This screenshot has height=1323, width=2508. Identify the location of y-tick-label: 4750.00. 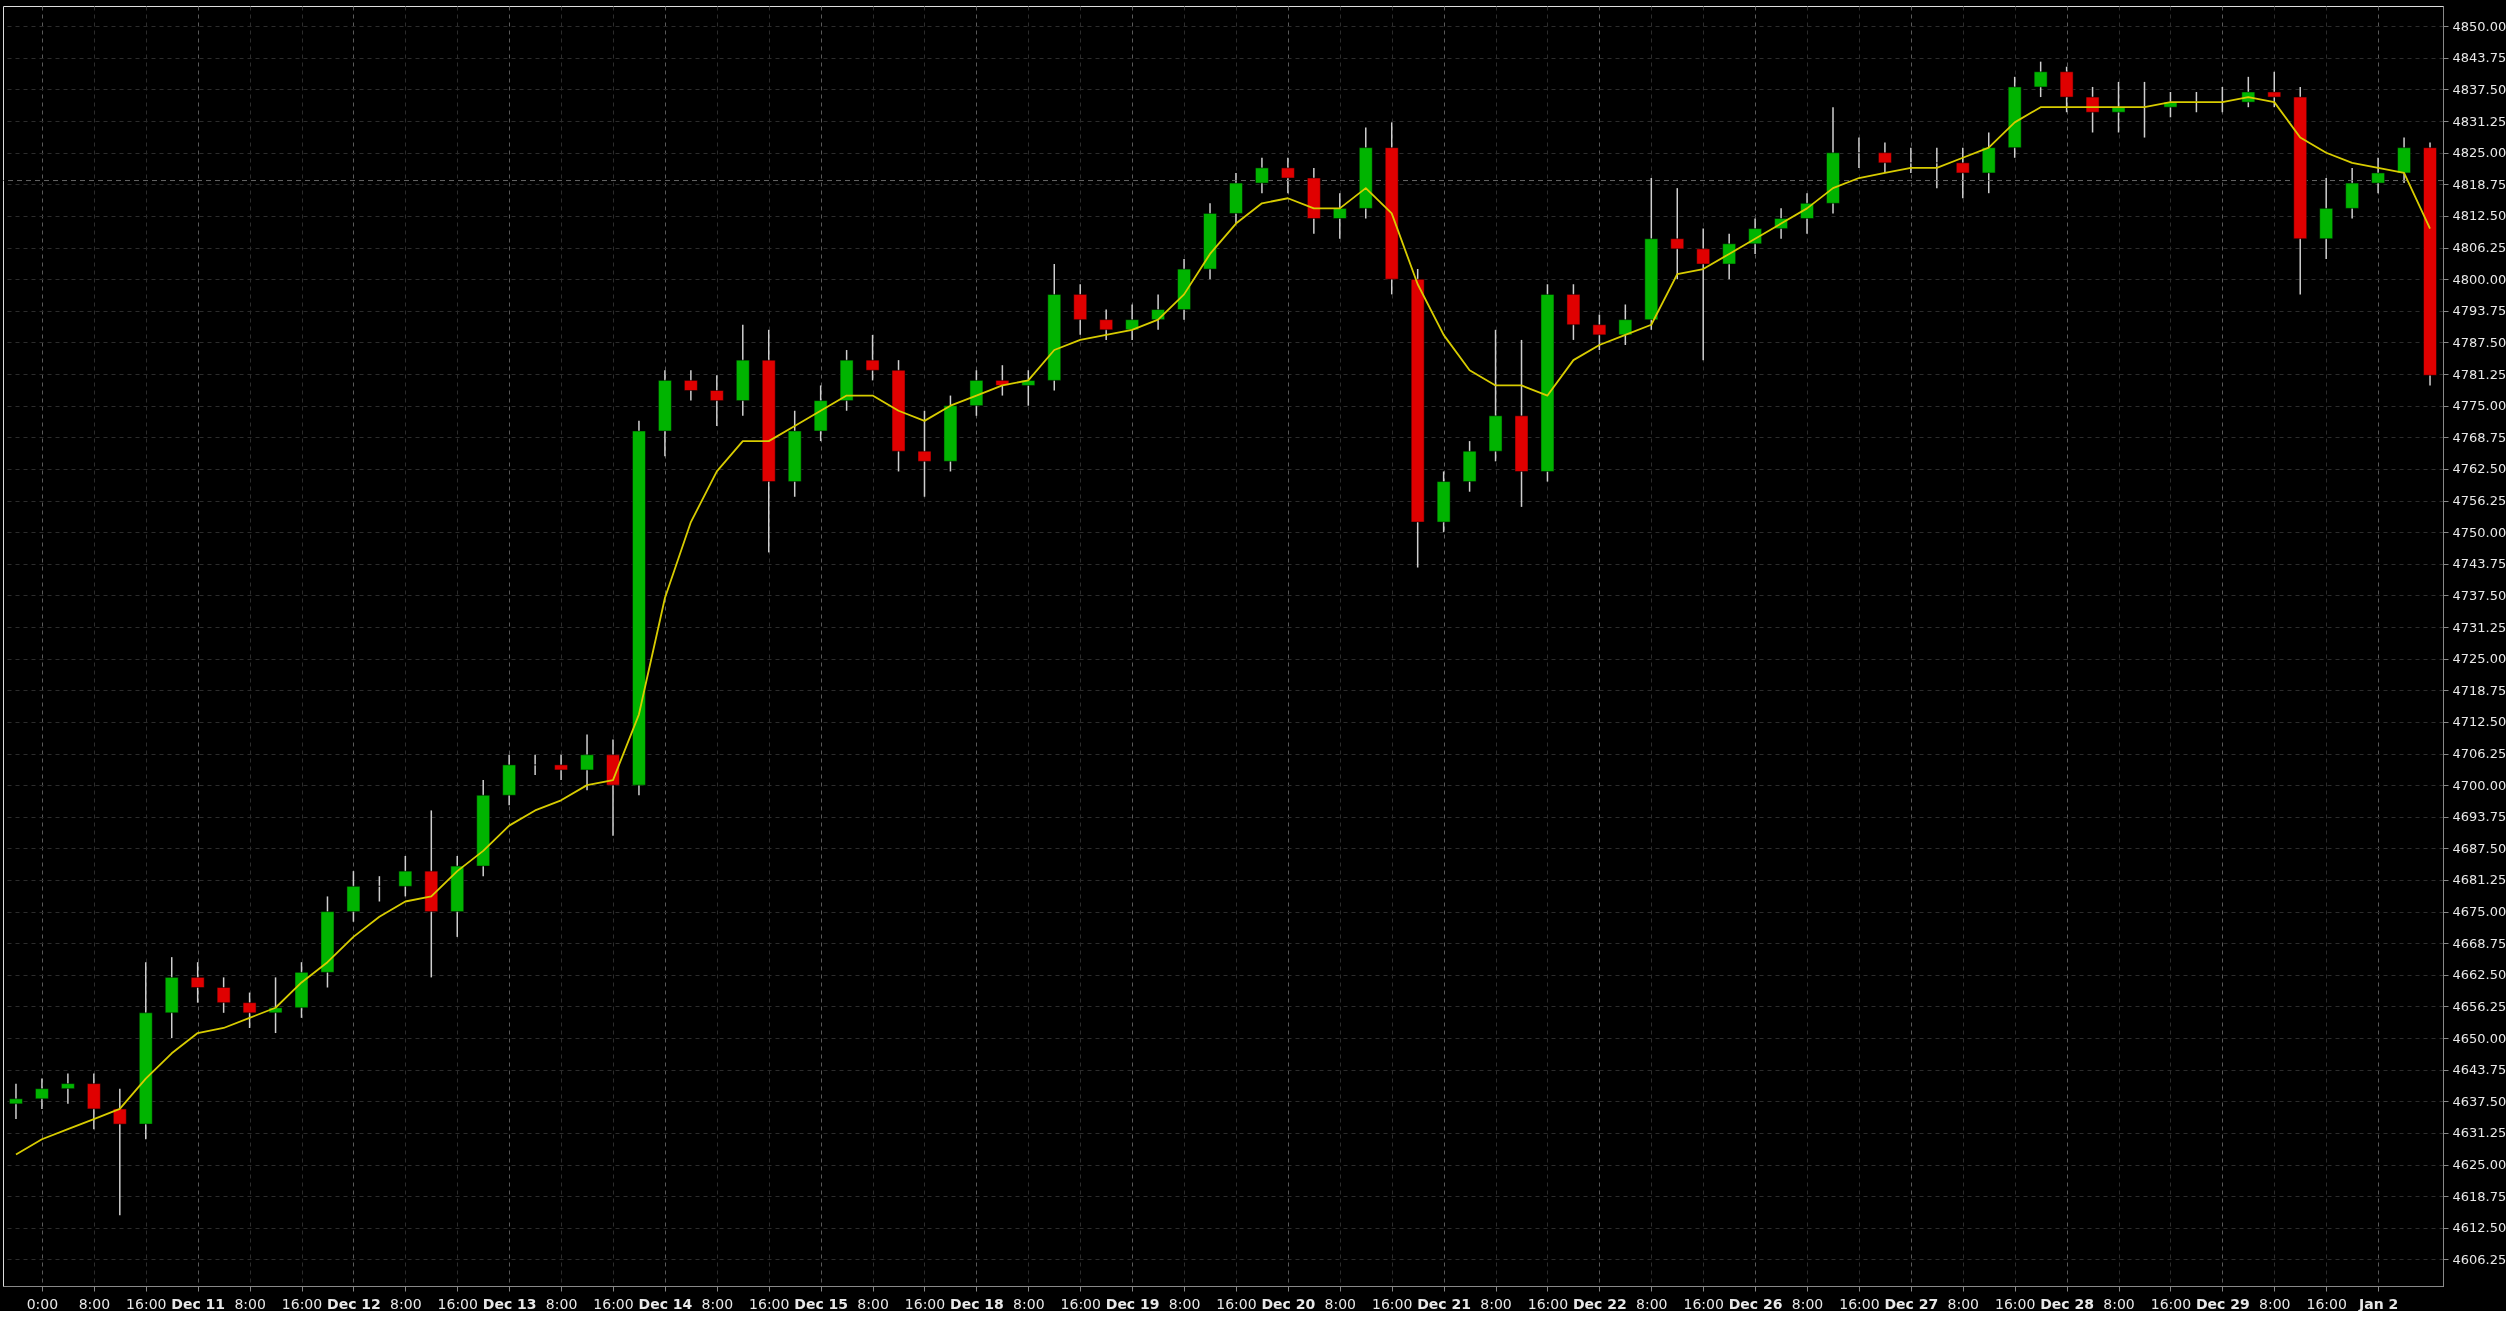
(2479, 532).